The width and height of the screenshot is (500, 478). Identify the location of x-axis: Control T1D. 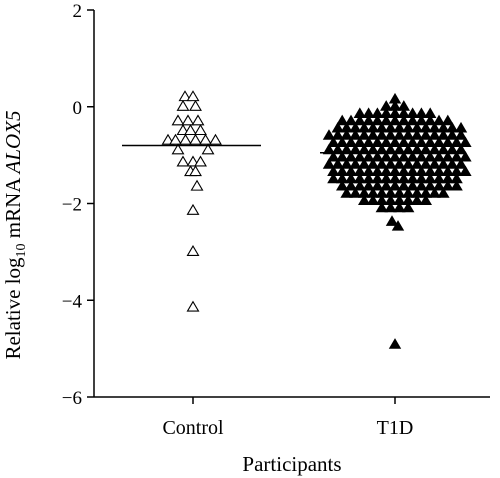
(292, 417).